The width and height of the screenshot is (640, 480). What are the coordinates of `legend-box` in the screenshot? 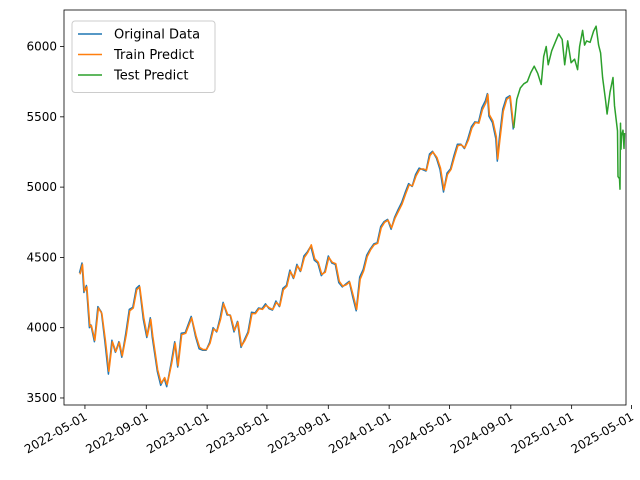 It's located at (143, 56).